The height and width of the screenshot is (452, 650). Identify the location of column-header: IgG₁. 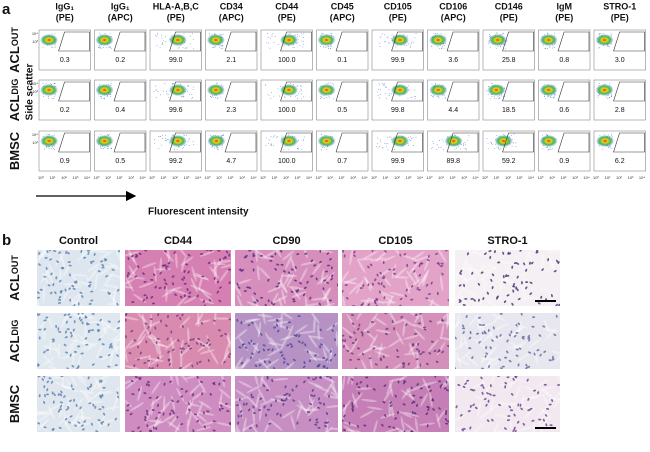
(64, 6).